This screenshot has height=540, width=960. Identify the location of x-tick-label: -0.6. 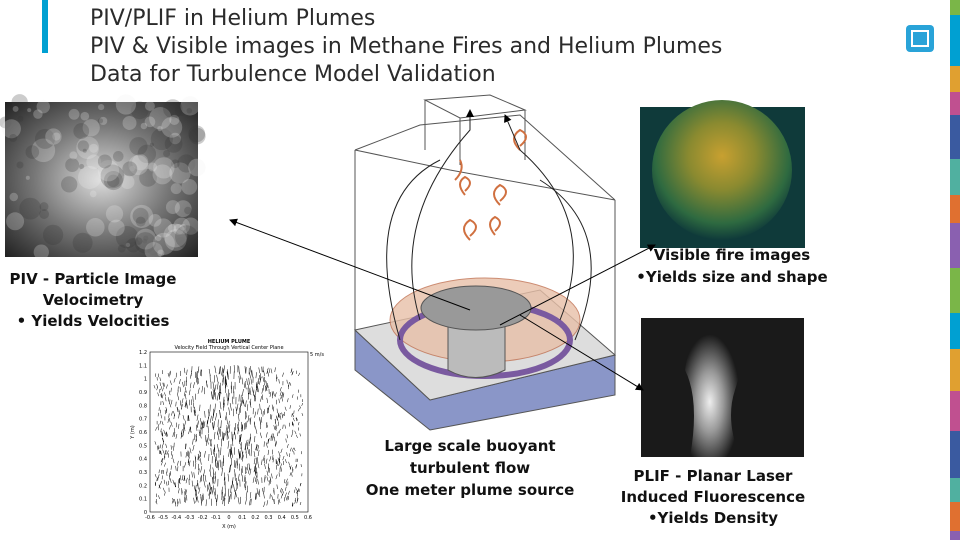
(150, 518).